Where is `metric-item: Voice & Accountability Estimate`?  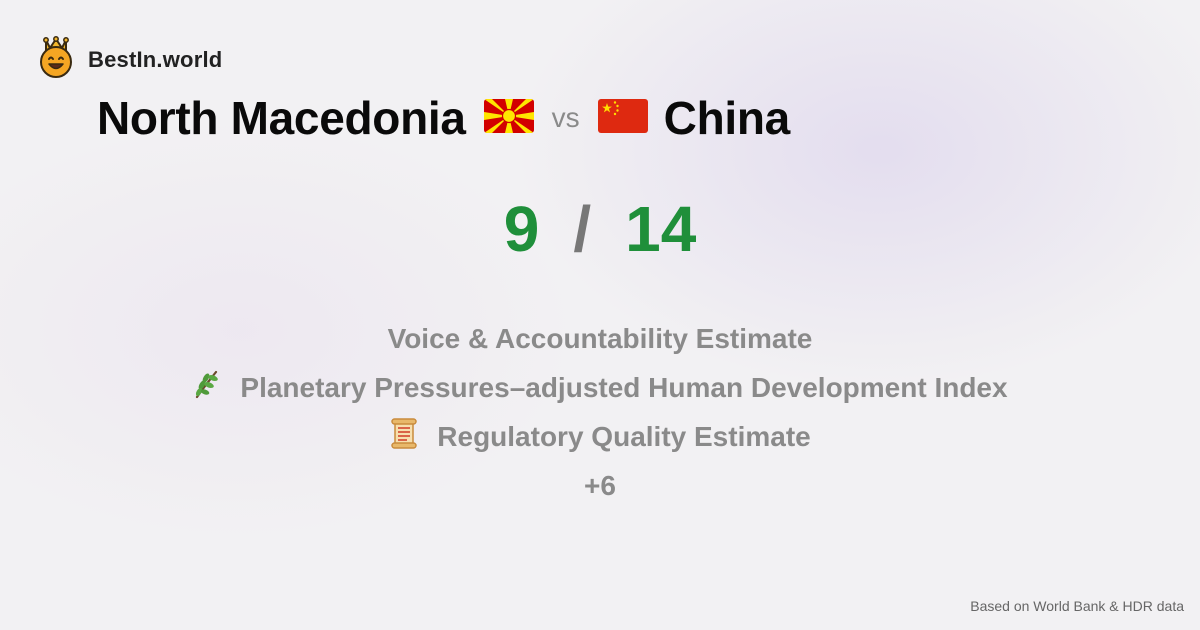 metric-item: Voice & Accountability Estimate is located at coordinates (600, 338).